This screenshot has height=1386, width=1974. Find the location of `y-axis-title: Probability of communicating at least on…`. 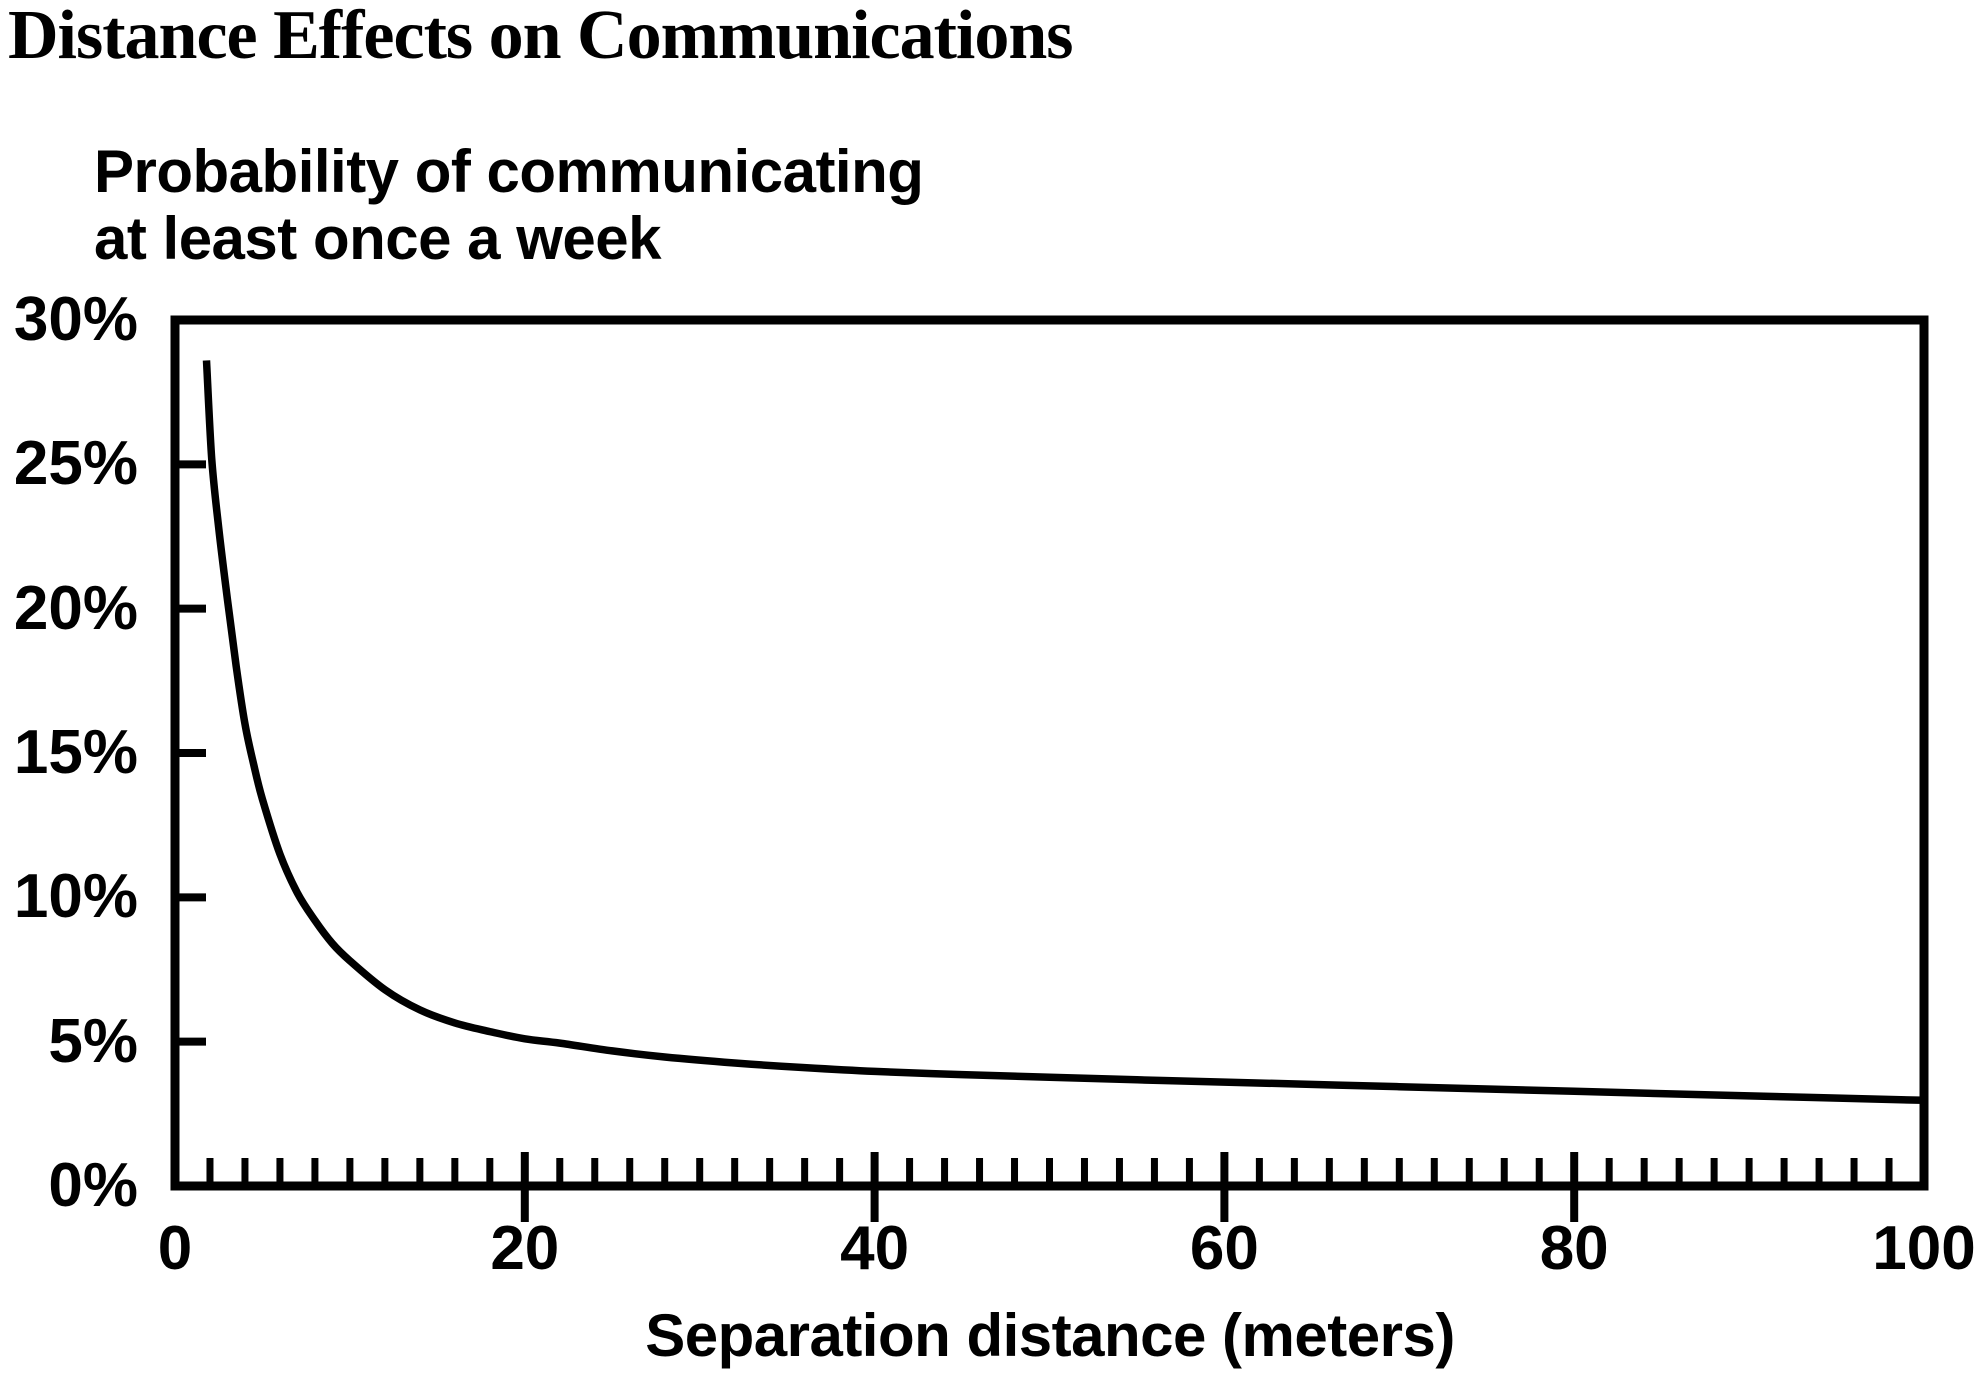

y-axis-title: Probability of communicating at least on… is located at coordinates (509, 205).